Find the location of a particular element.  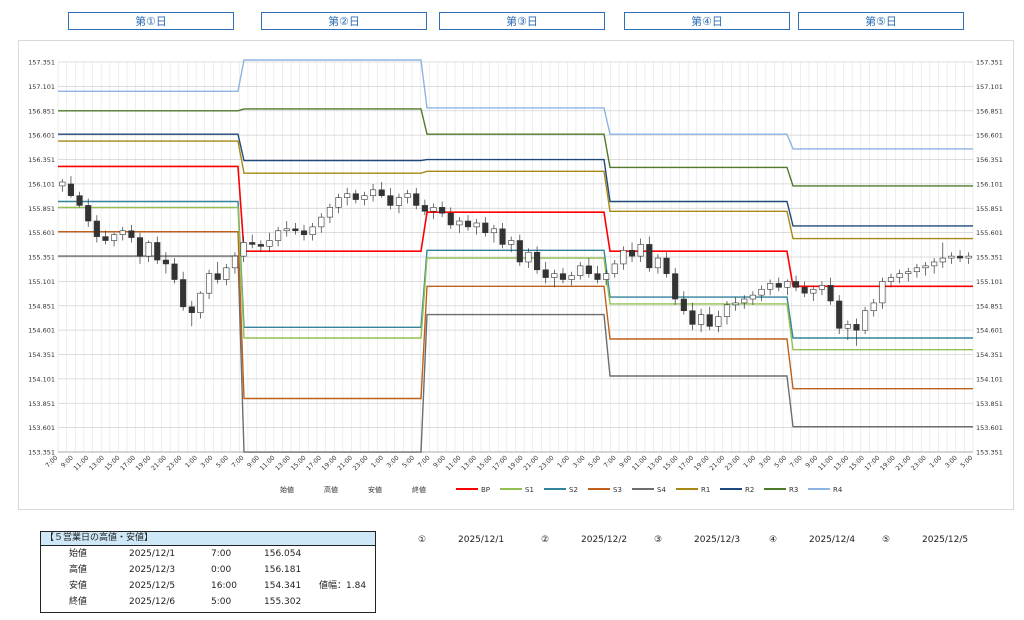

y-tick-label-right: 153.601 is located at coordinates (989, 428).